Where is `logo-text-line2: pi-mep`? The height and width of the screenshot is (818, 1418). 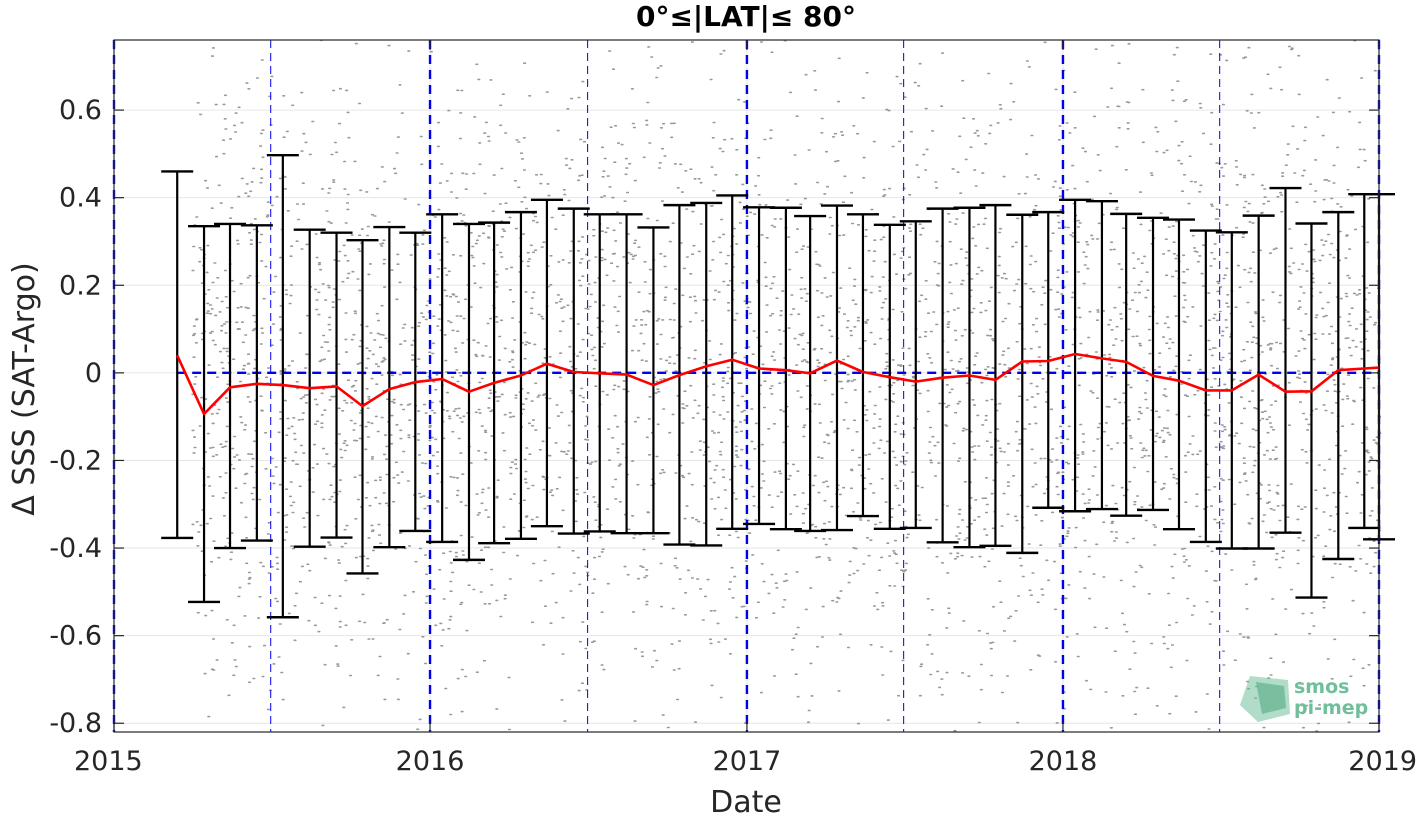
logo-text-line2: pi-mep is located at coordinates (1331, 708).